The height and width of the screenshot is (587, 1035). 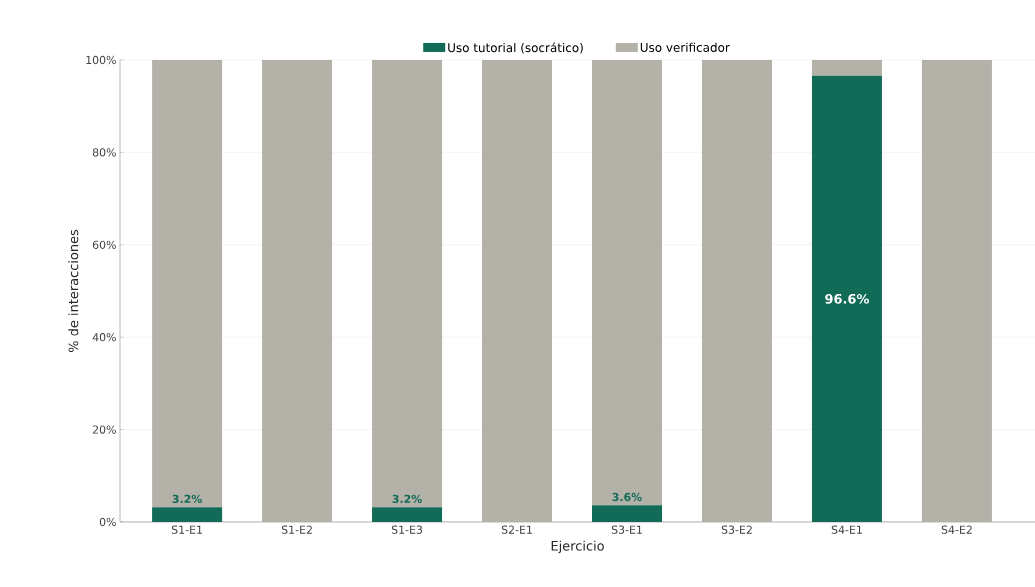 I want to click on x-tick-label: S2-E1, so click(x=516, y=529).